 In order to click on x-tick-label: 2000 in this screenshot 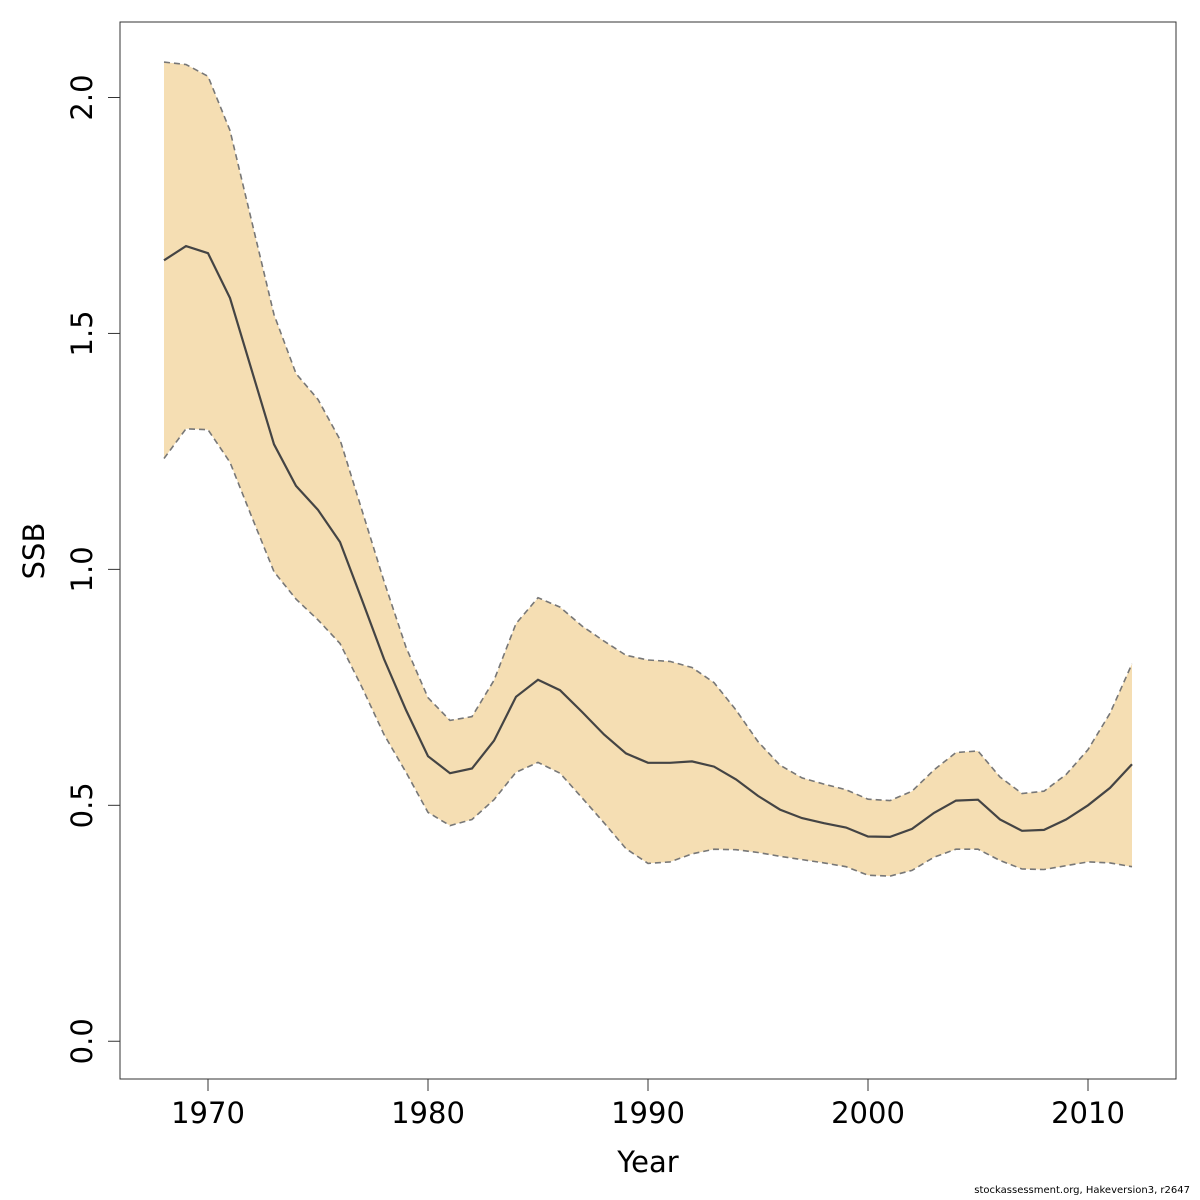, I will do `click(868, 1113)`.